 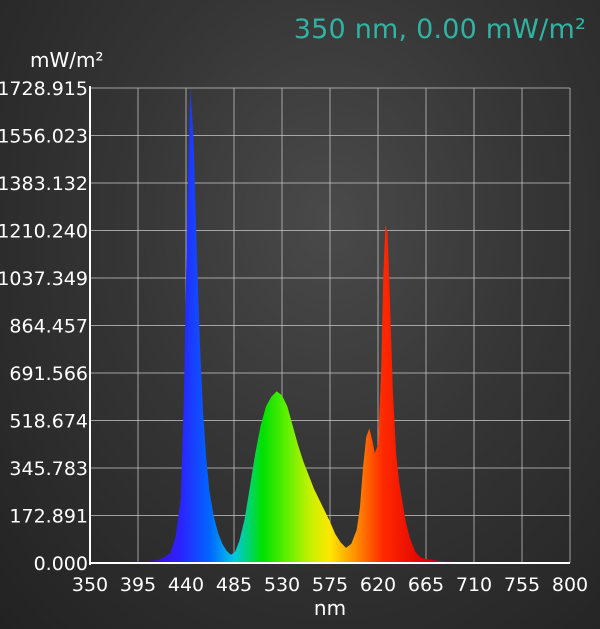 What do you see at coordinates (48, 327) in the screenshot?
I see `y-tick-label: 864.457` at bounding box center [48, 327].